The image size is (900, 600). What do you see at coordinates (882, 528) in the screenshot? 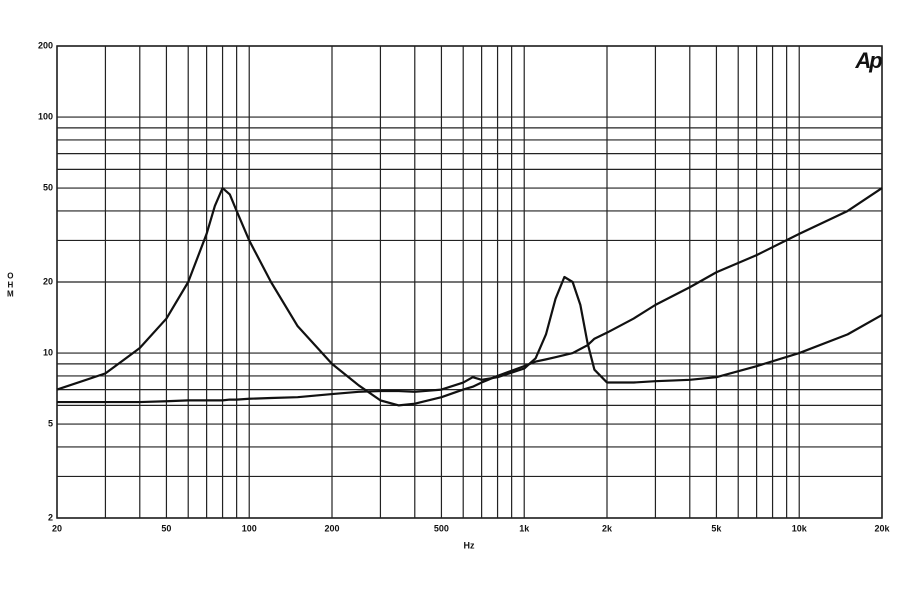
I see `x-tick-label: 20k` at bounding box center [882, 528].